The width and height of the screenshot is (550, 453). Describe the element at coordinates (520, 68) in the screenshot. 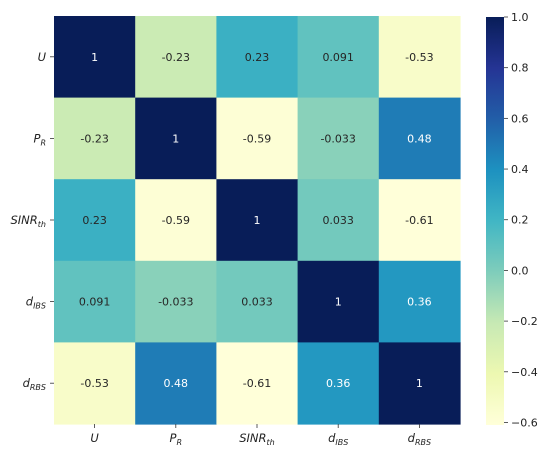

I see `colorbar-tick-label: 0.8` at that location.